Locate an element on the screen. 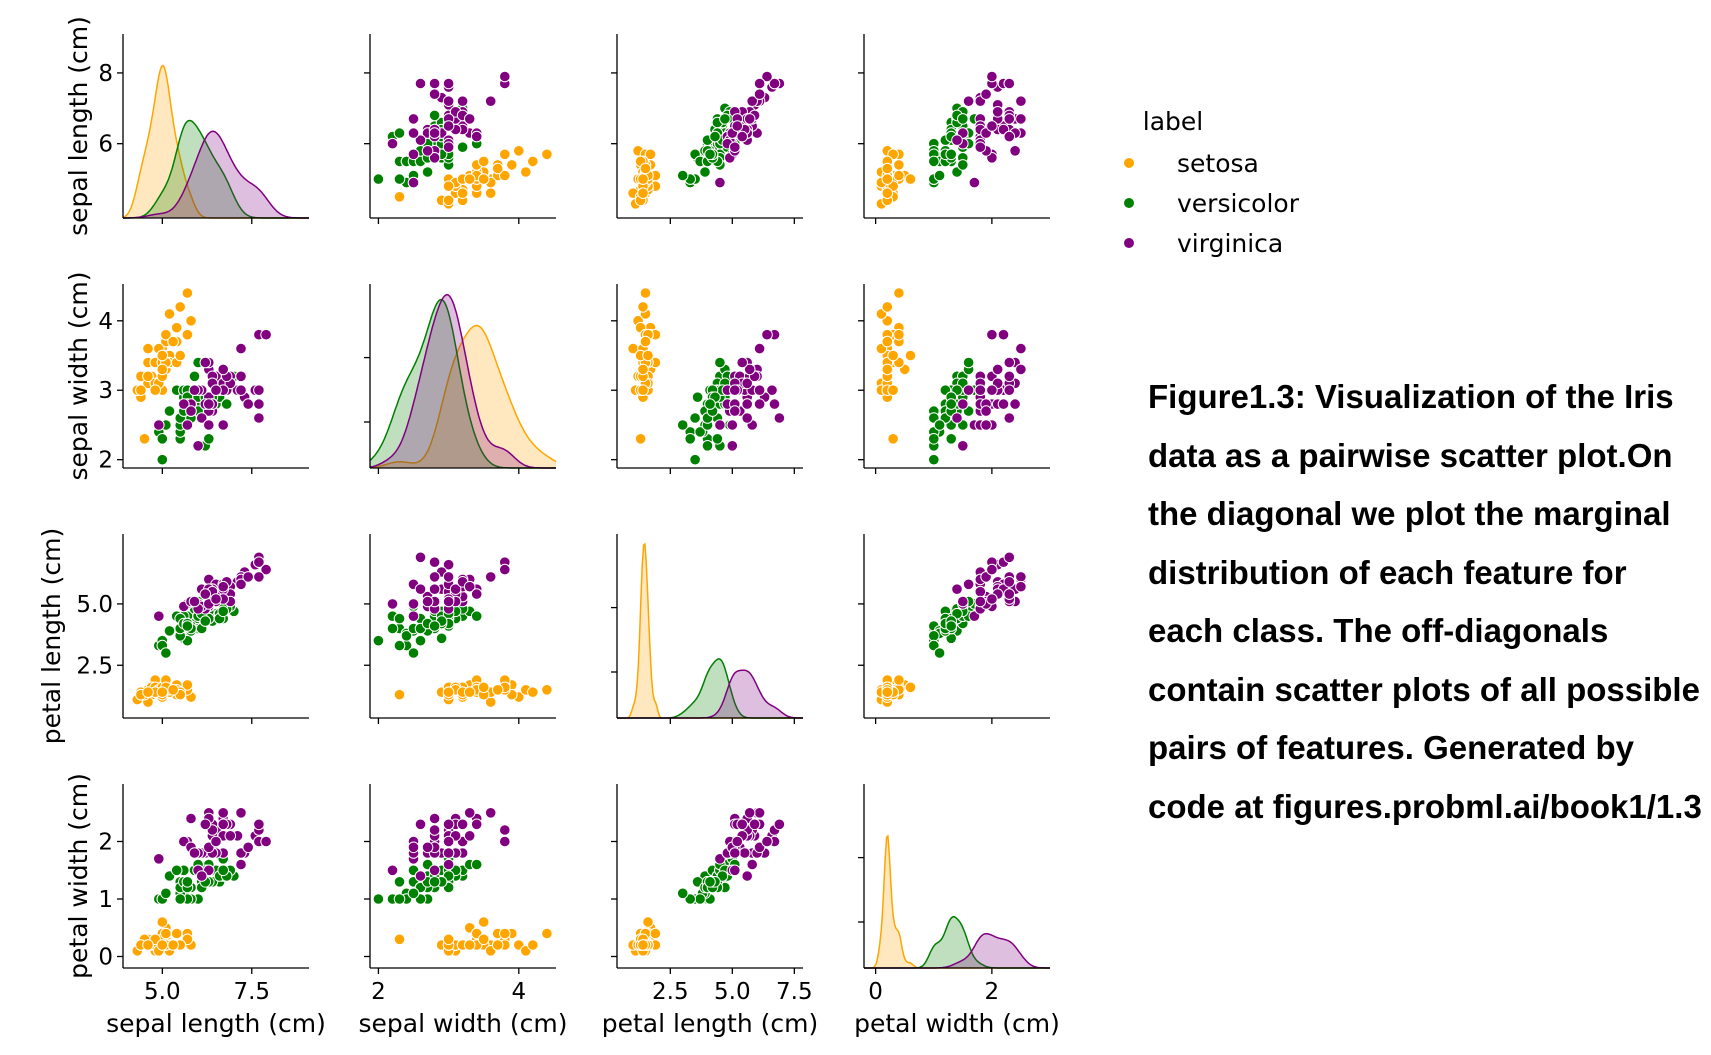  kde-fill-versicolor is located at coordinates (463, 383).